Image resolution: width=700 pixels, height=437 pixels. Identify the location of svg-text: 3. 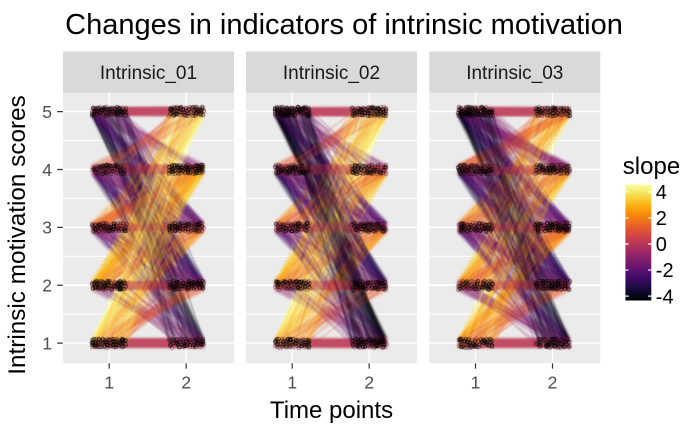
(47, 228).